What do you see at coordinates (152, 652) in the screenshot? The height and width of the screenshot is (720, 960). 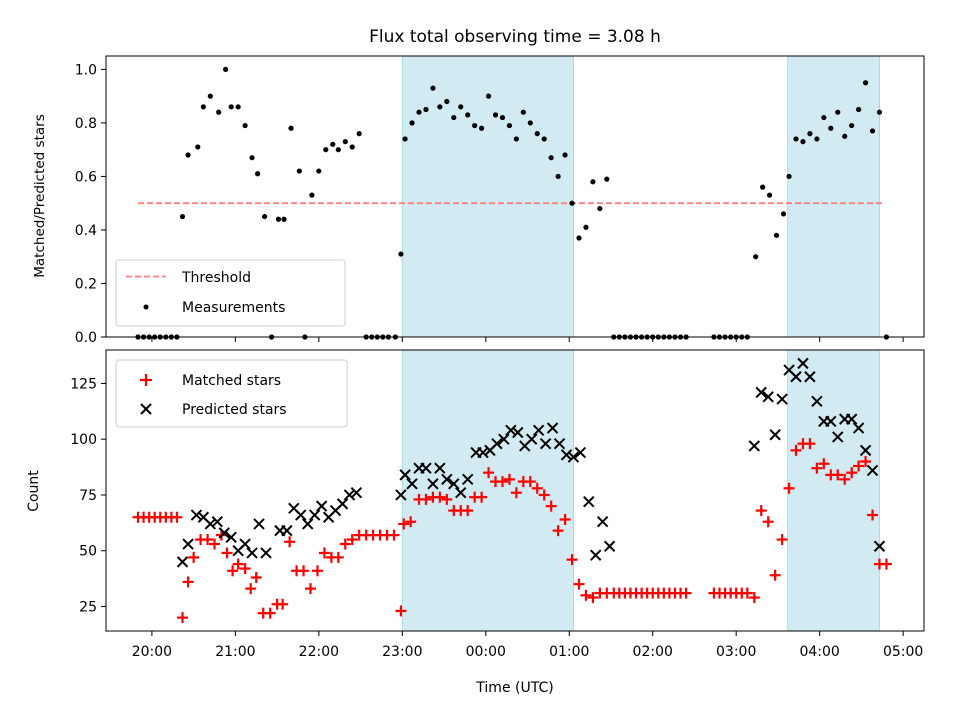 I see `x-tick-label: 20:00` at bounding box center [152, 652].